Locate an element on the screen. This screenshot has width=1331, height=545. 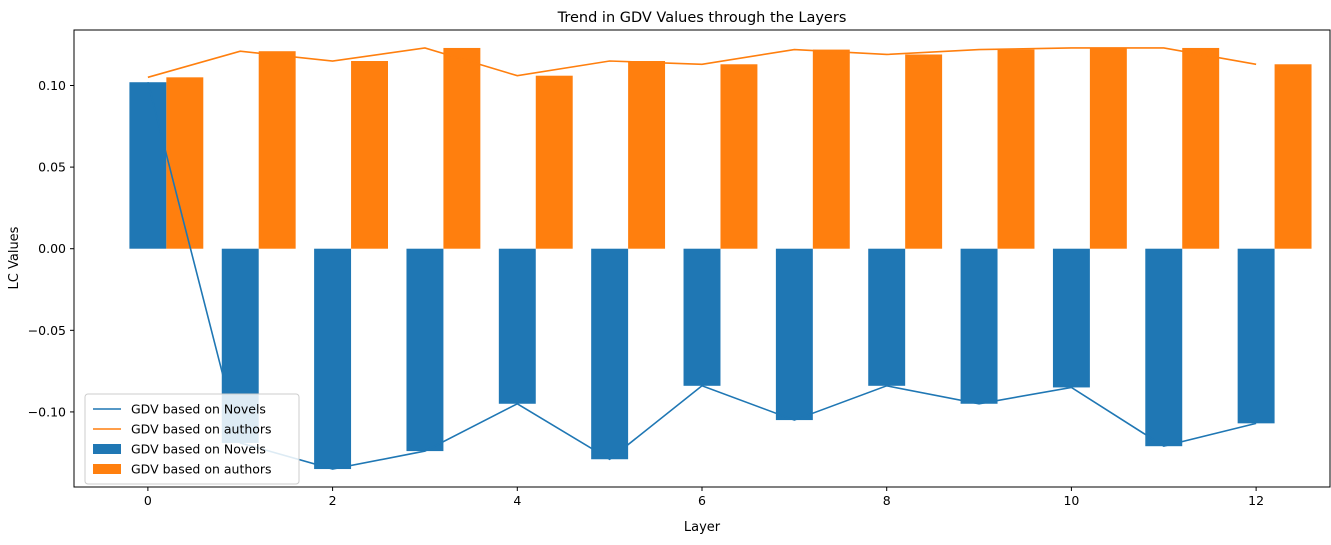
x-axis-ticks: 0 2 4 6 8 10 12 is located at coordinates (704, 497).